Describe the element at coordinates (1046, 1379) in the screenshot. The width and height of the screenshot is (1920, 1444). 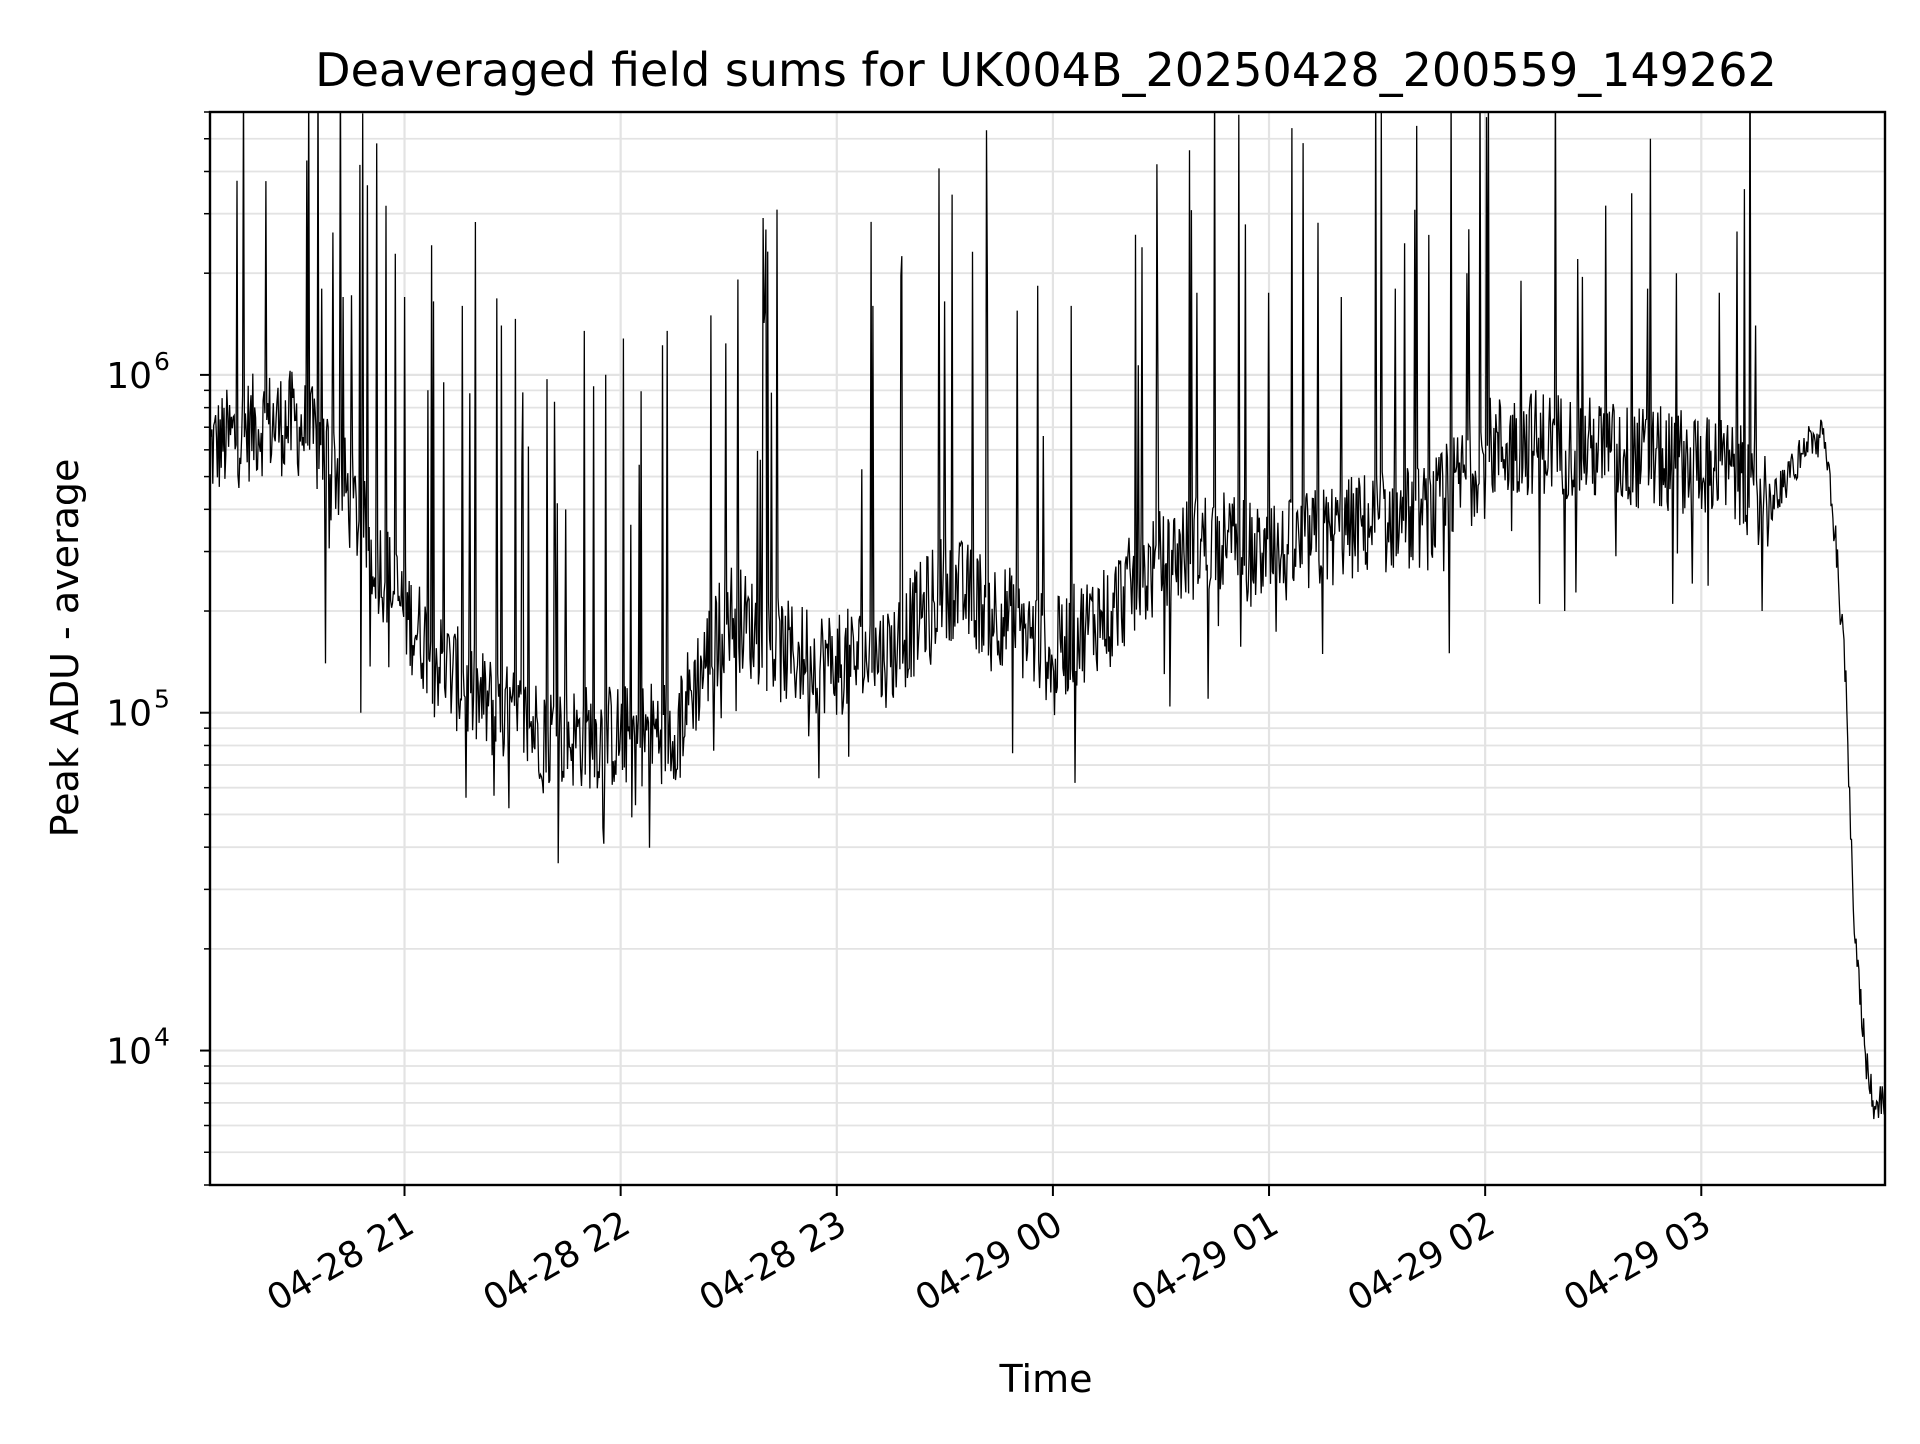
I see `x-axis-label: Time` at that location.